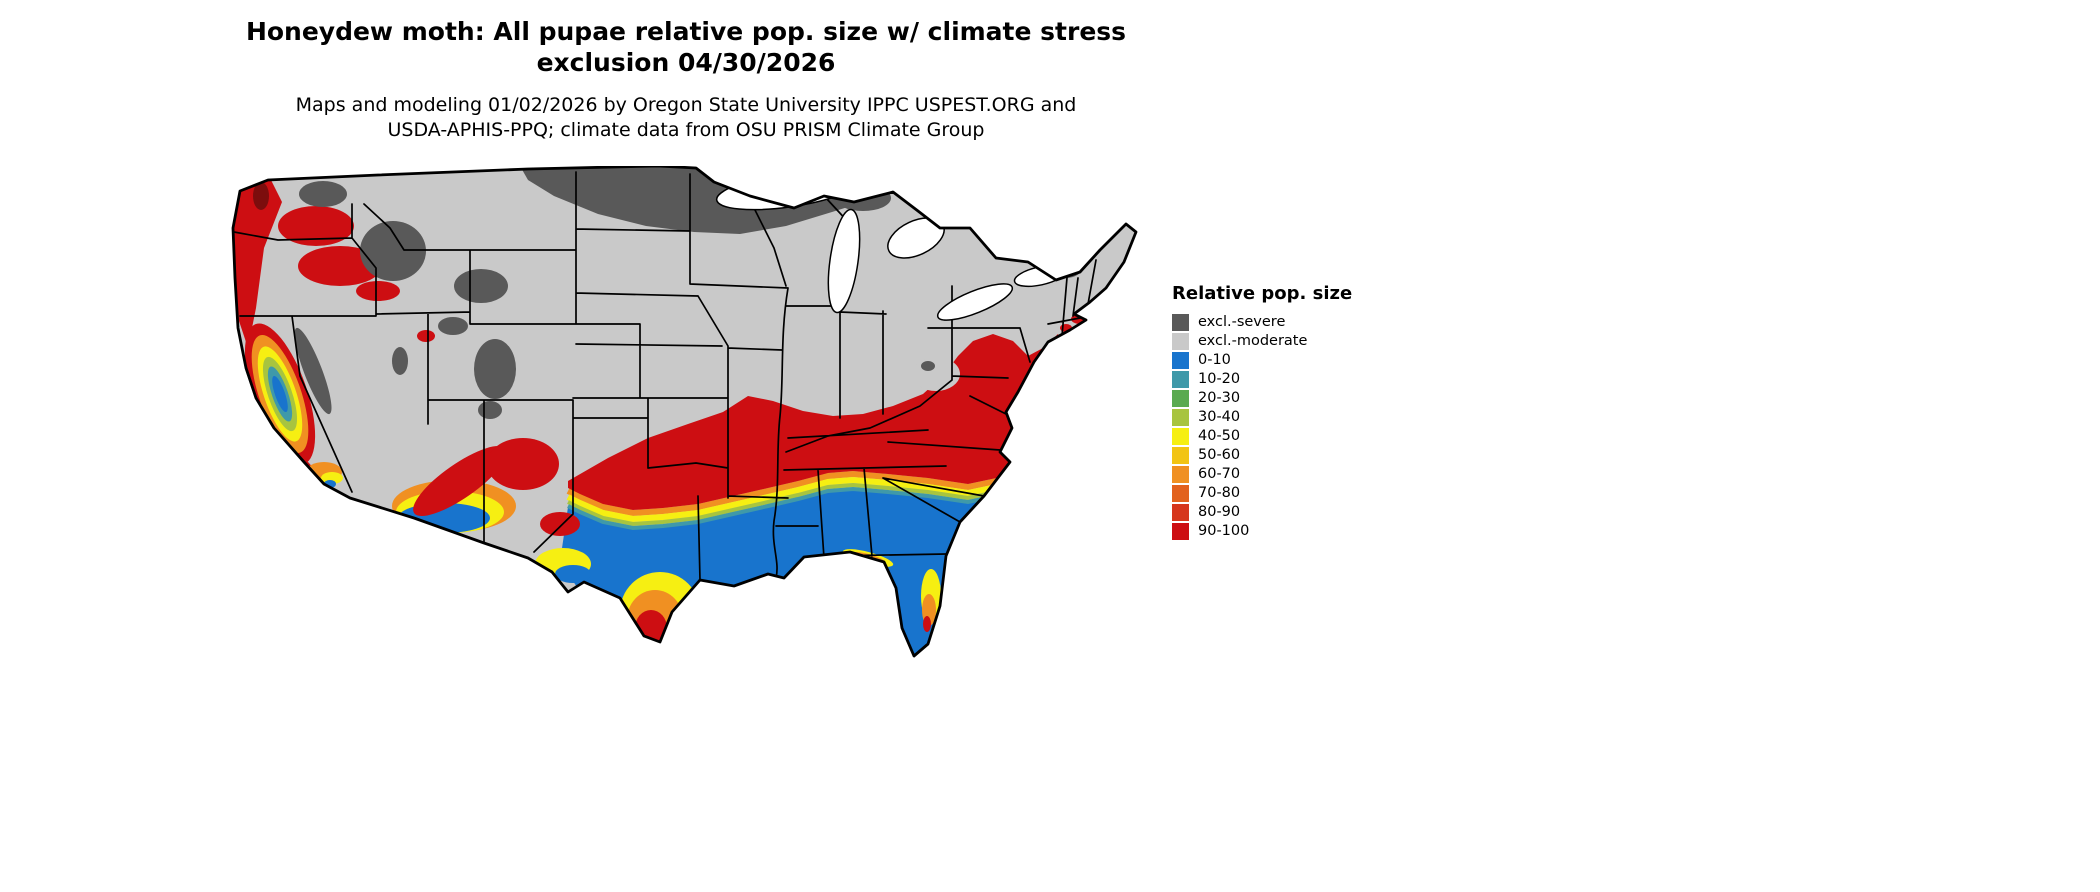  What do you see at coordinates (1219, 512) in the screenshot?
I see `legend-label: 80-90` at bounding box center [1219, 512].